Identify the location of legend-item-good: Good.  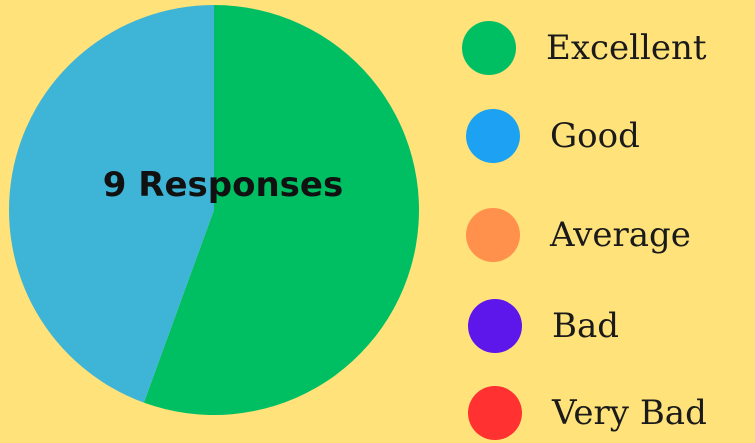
(553, 136).